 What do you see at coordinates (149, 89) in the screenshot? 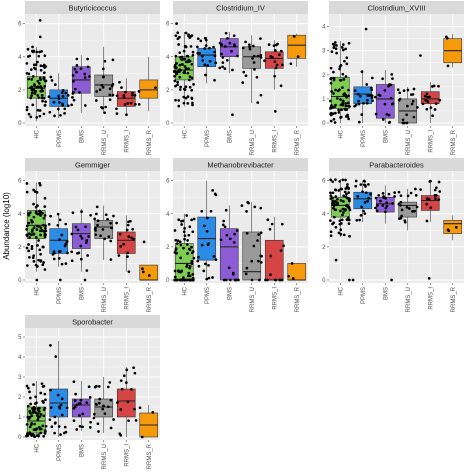
I see `box-rrms_r` at bounding box center [149, 89].